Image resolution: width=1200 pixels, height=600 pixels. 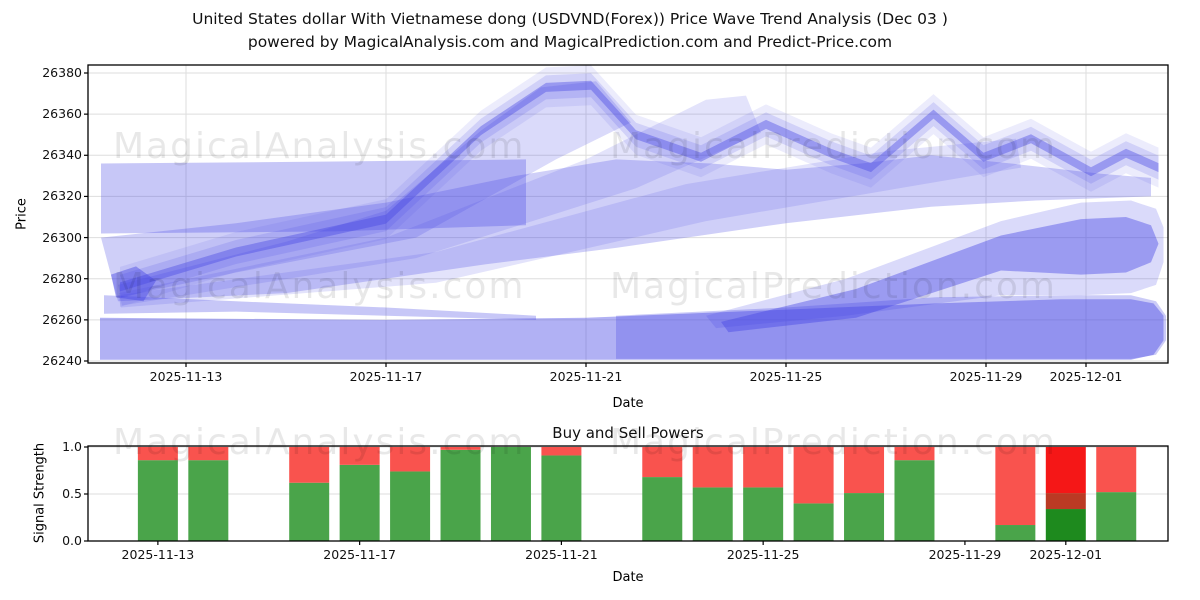 I want to click on price-xtick-label: 2025-11-29, so click(x=986, y=376).